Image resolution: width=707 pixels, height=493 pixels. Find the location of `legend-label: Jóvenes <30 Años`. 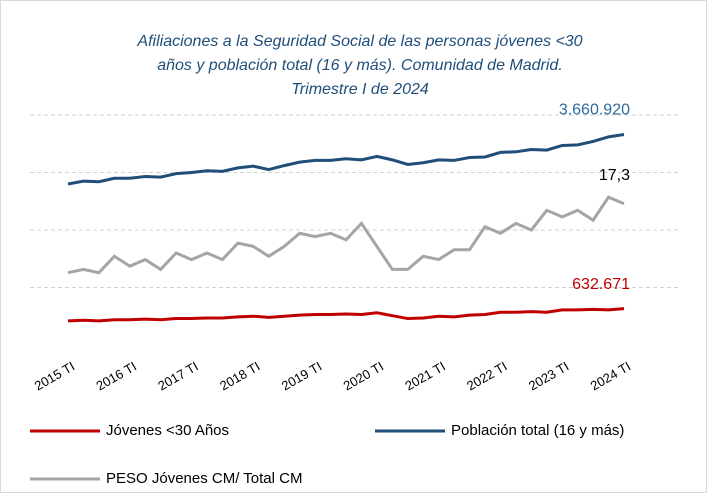

legend-label: Jóvenes <30 Años is located at coordinates (167, 430).